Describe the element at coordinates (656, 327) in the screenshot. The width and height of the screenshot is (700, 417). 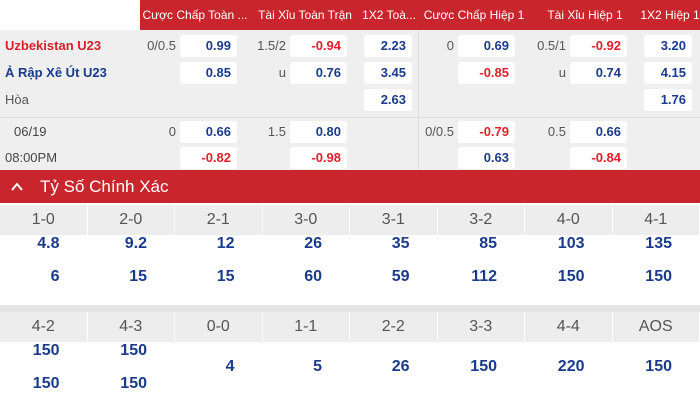
I see `score-label: AOS` at that location.